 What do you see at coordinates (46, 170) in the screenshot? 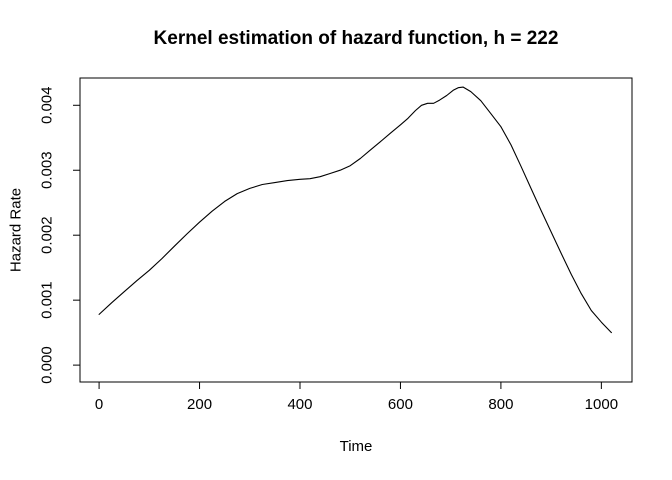
I see `y-tick-label: 0.003` at bounding box center [46, 170].